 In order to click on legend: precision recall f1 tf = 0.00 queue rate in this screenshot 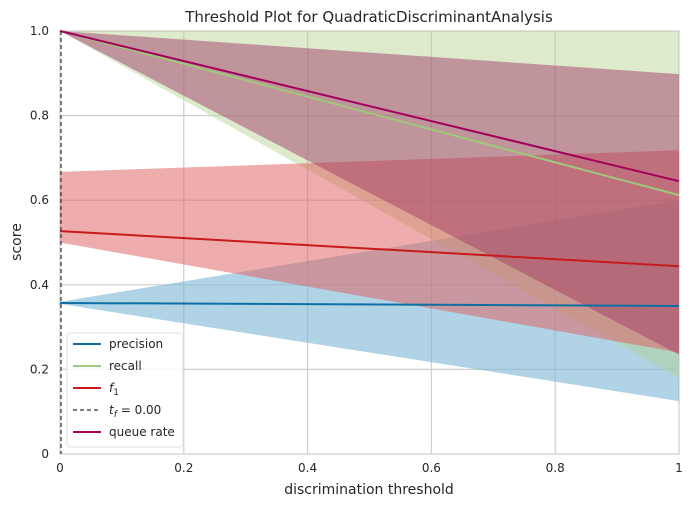, I will do `click(125, 390)`.